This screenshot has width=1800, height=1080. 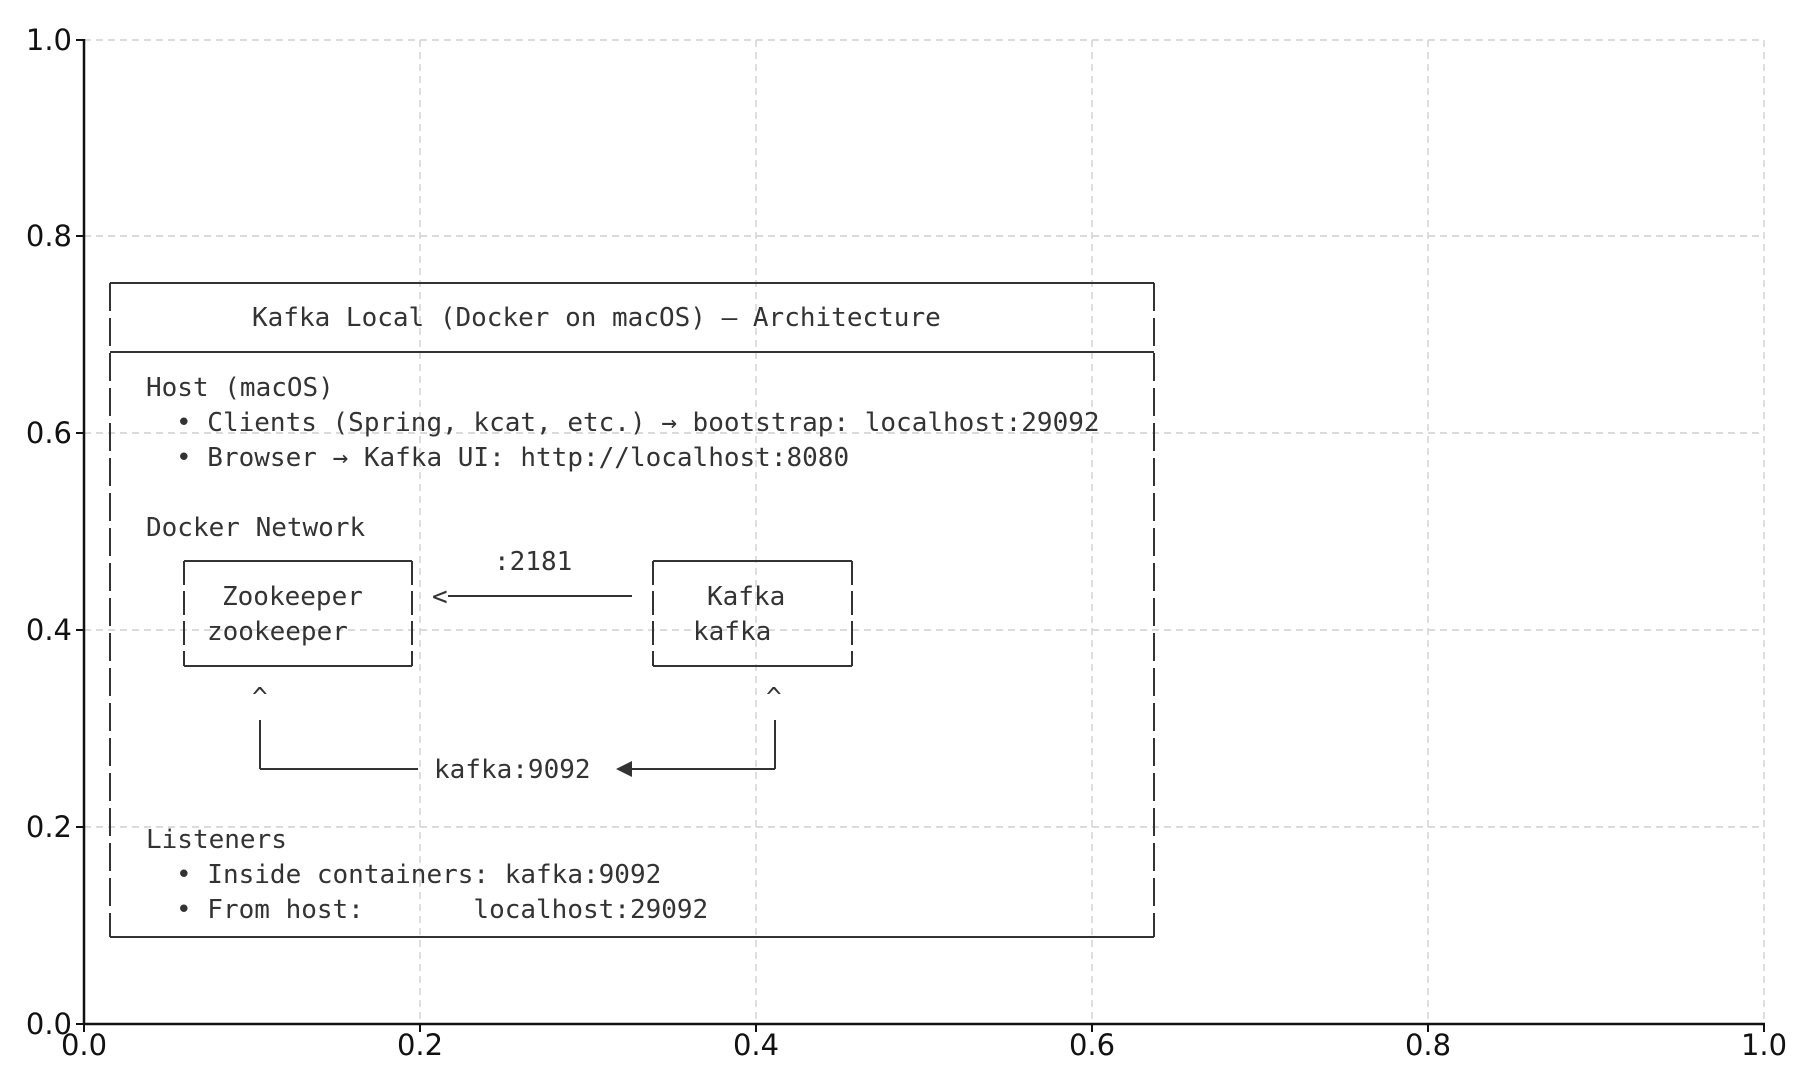 What do you see at coordinates (49, 532) in the screenshot?
I see `y-tick-labels: 0.0 0.2 0.4 0.6 0.8 1.0` at bounding box center [49, 532].